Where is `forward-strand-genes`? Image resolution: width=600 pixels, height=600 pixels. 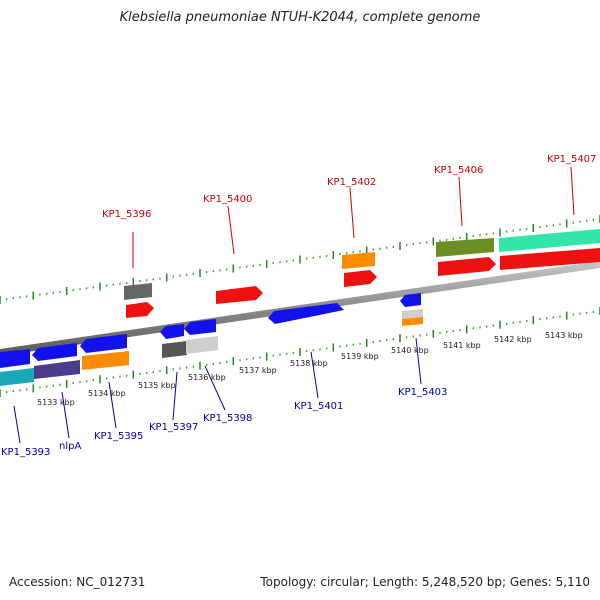
forward-strand-genes is located at coordinates (362, 276).